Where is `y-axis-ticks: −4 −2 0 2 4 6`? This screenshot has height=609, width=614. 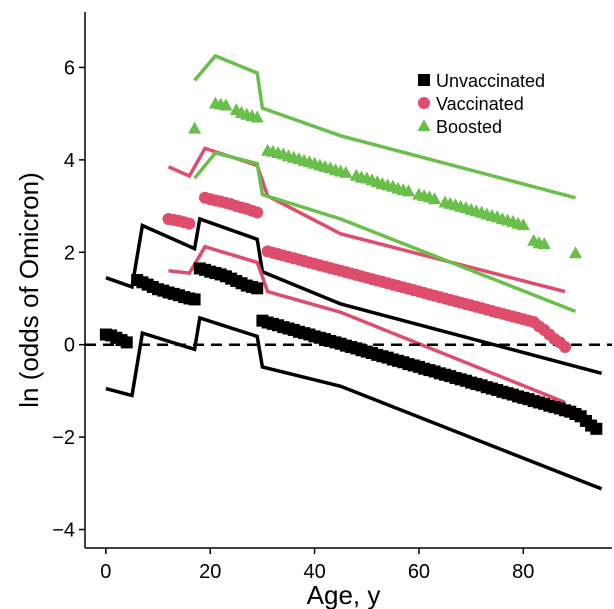 y-axis-ticks: −4 −2 0 2 4 6 is located at coordinates (68, 299).